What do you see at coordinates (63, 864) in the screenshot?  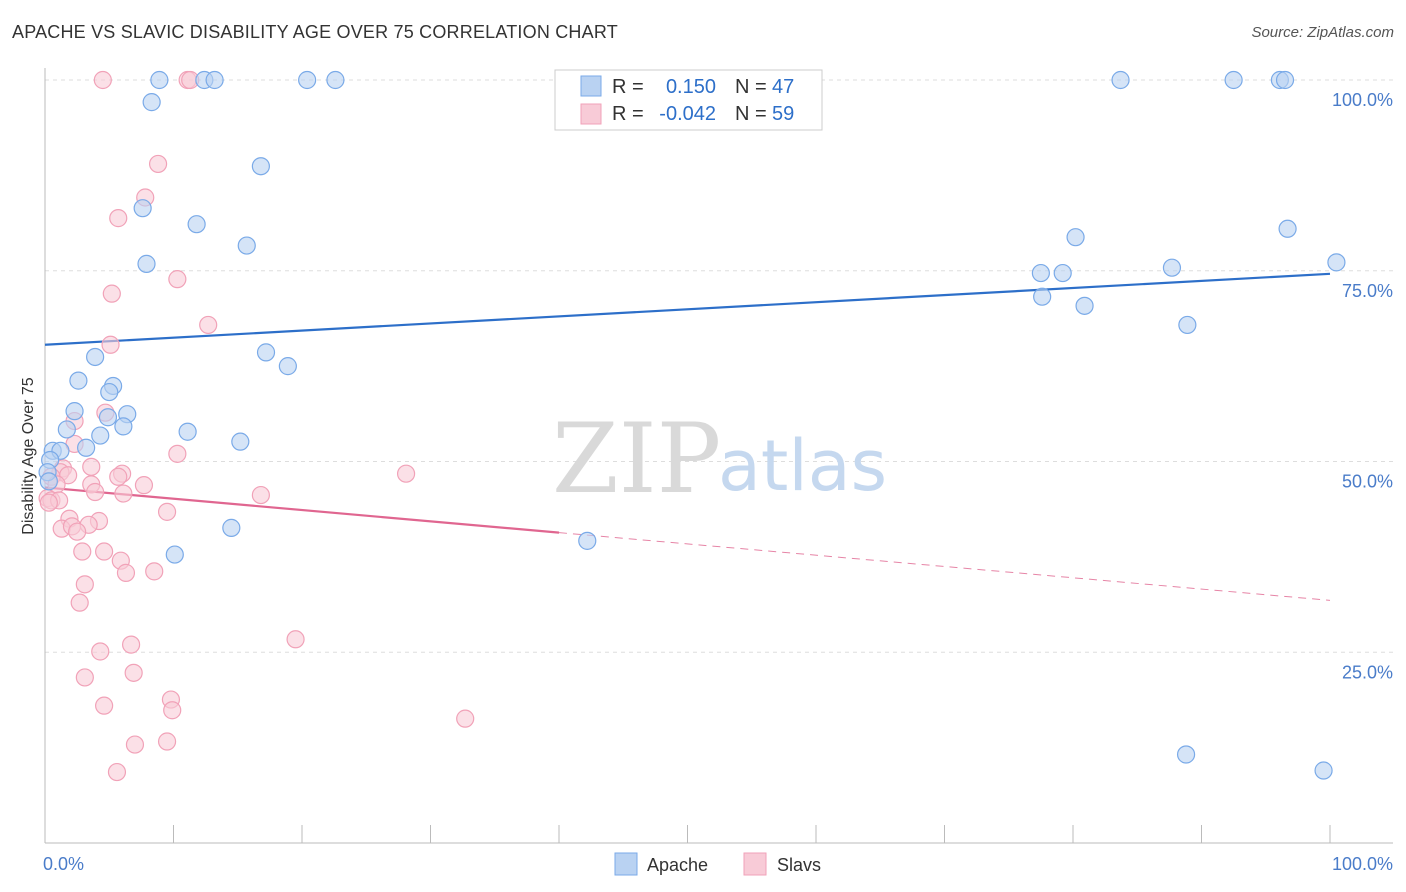 I see `x-tick-label-min: 0.0%` at bounding box center [63, 864].